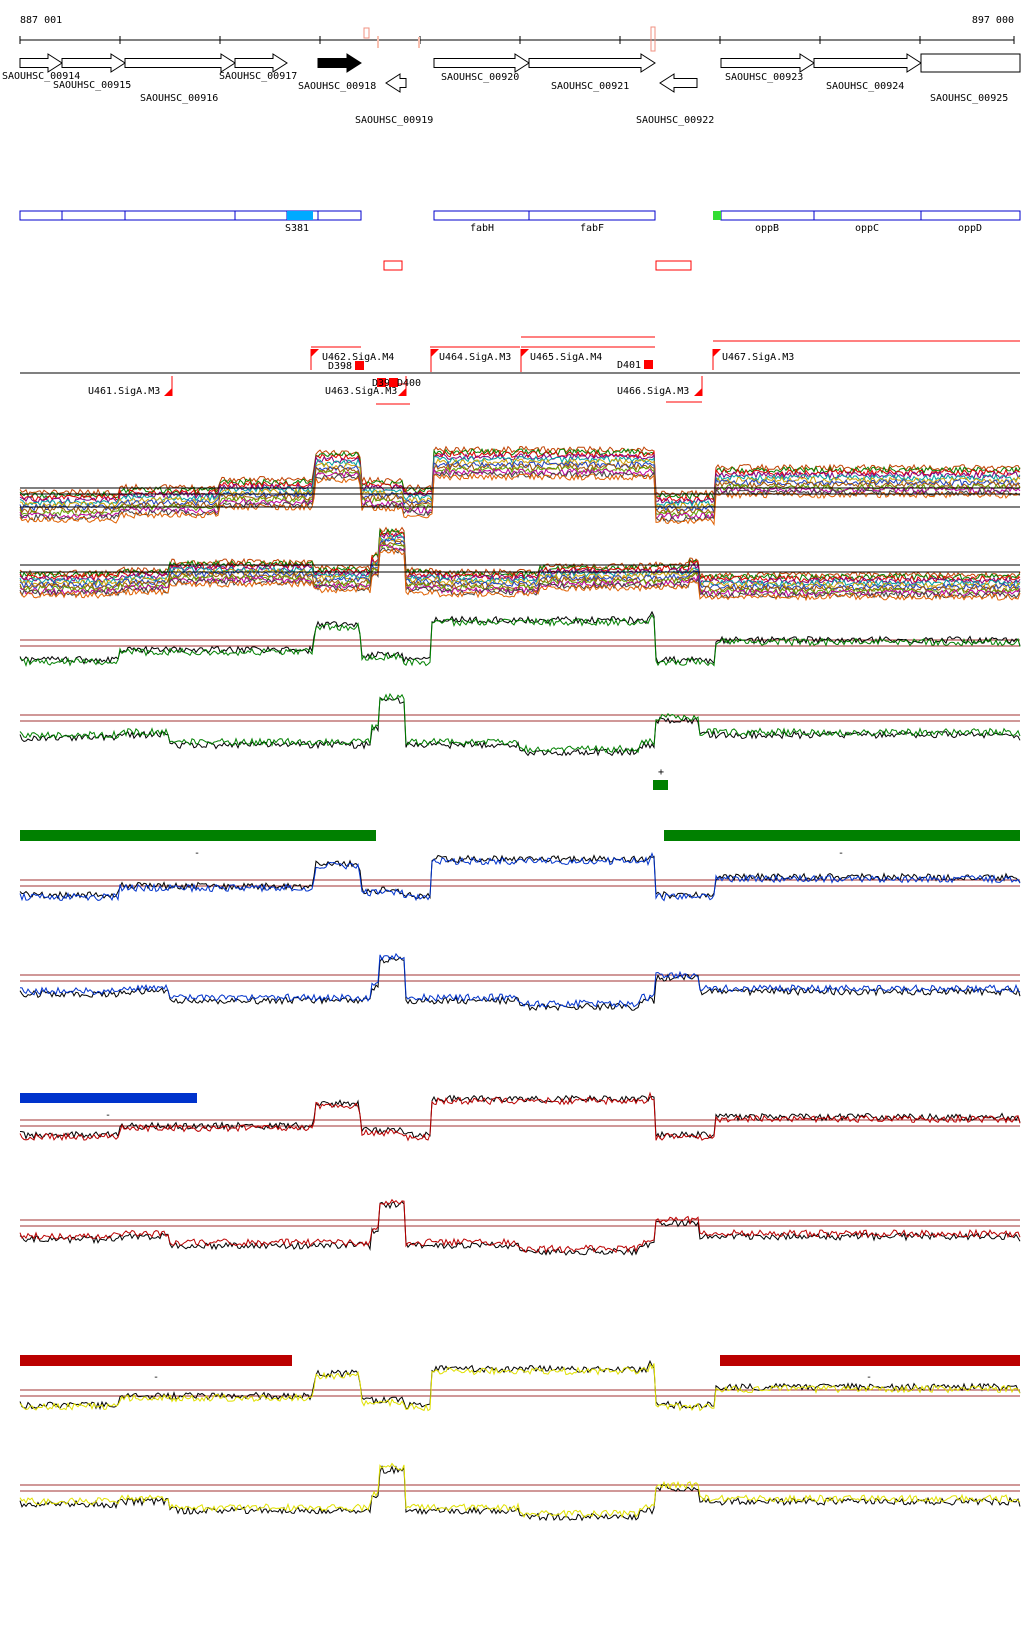 Image resolution: width=1024 pixels, height=1640 pixels. I want to click on gene-label: SAOUHSC_00915, so click(92, 85).